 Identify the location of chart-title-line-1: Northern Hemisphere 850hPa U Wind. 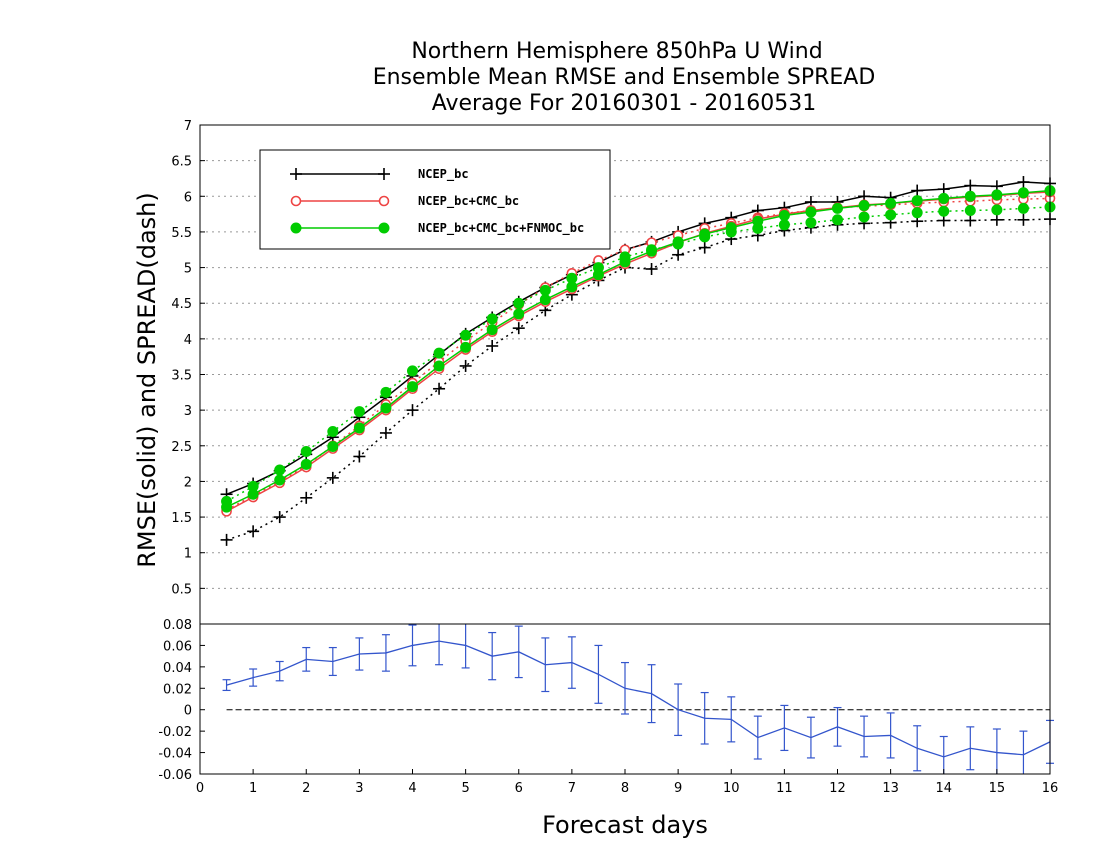
(616, 51).